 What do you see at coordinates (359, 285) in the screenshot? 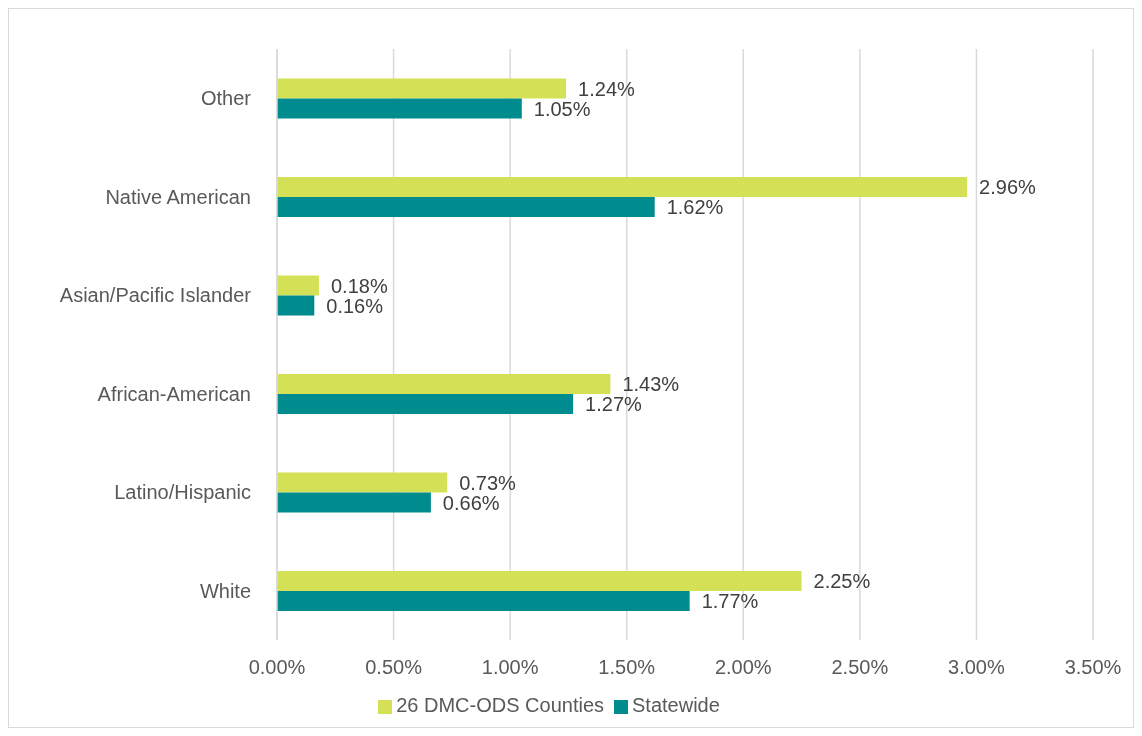
I see `data-label: 0.18%` at bounding box center [359, 285].